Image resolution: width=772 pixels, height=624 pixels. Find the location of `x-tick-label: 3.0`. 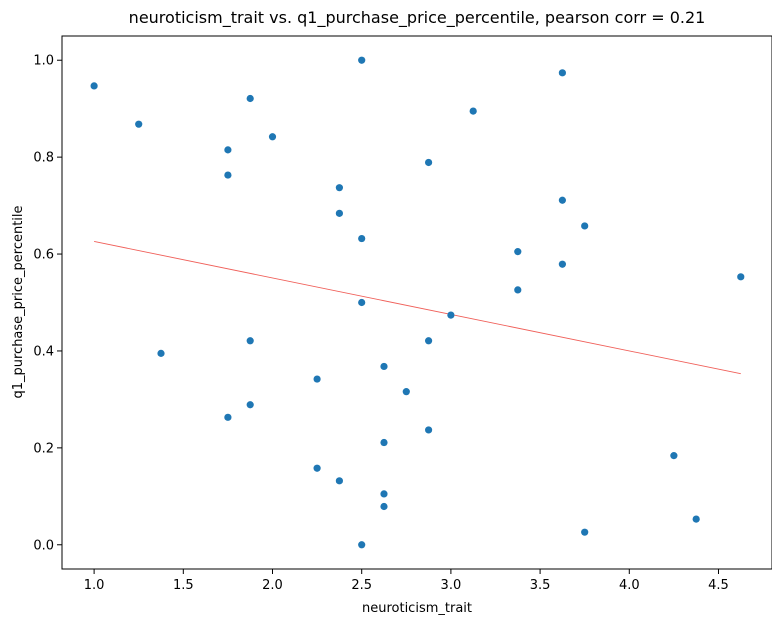

x-tick-label: 3.0 is located at coordinates (451, 585).